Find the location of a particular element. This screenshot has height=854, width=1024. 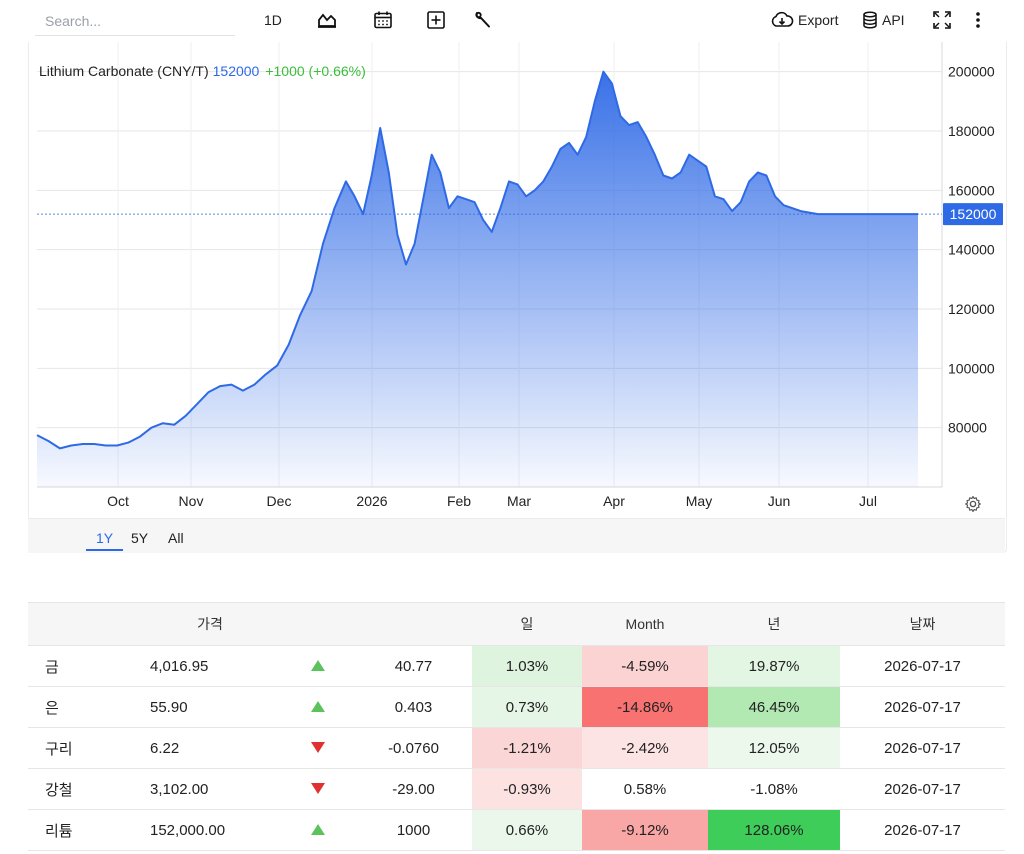

api-button: API is located at coordinates (883, 20).